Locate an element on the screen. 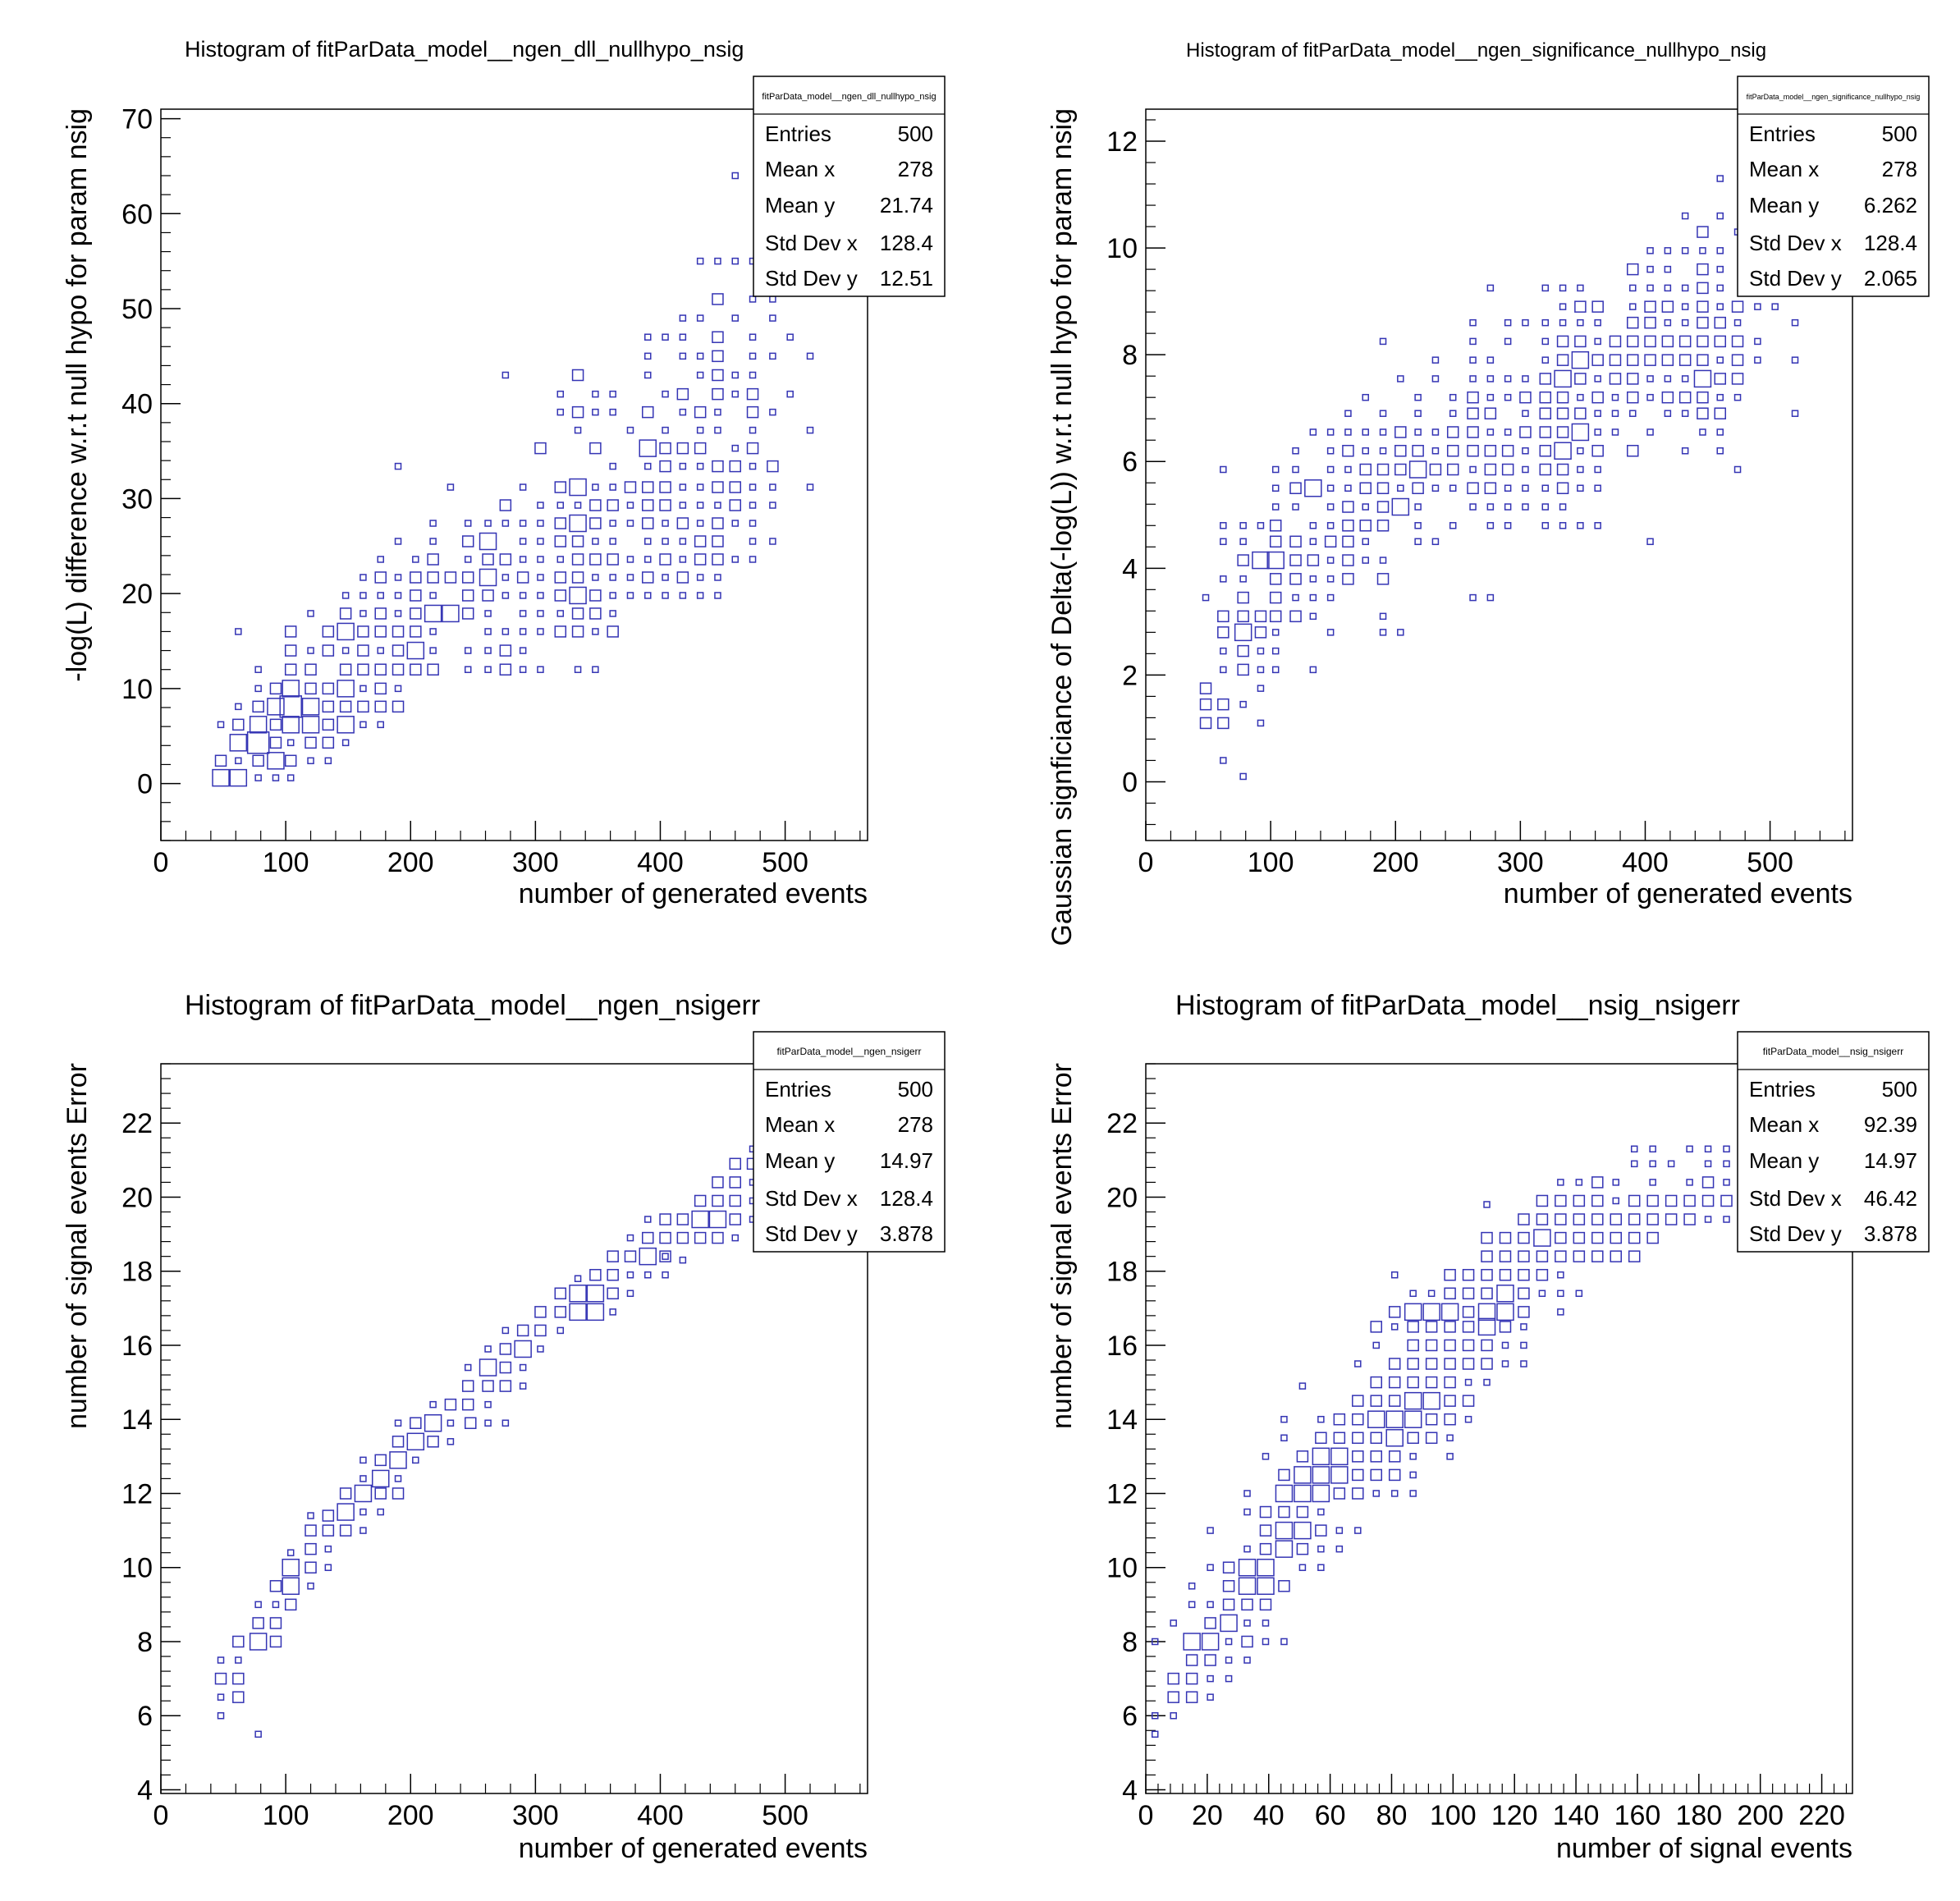 This screenshot has height=1901, width=1960. x-tick-label: 300 is located at coordinates (1520, 862).